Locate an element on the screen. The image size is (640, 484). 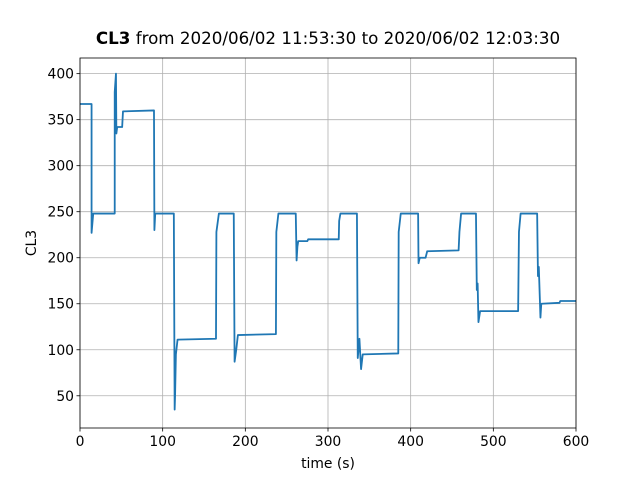
x-tick-label: 300 is located at coordinates (328, 442).